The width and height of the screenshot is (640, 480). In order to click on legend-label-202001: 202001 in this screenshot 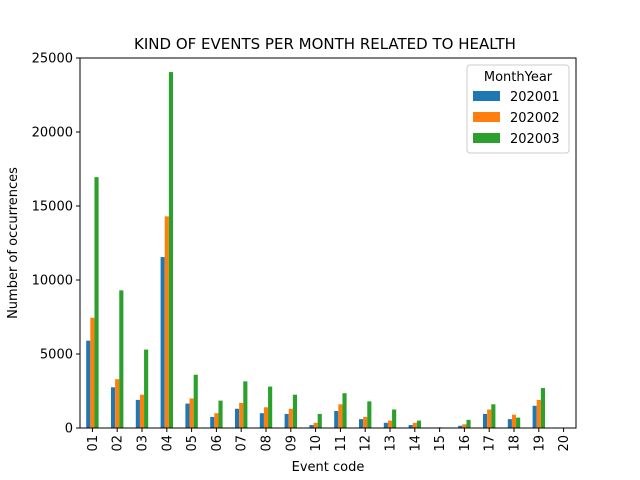, I will do `click(535, 97)`.